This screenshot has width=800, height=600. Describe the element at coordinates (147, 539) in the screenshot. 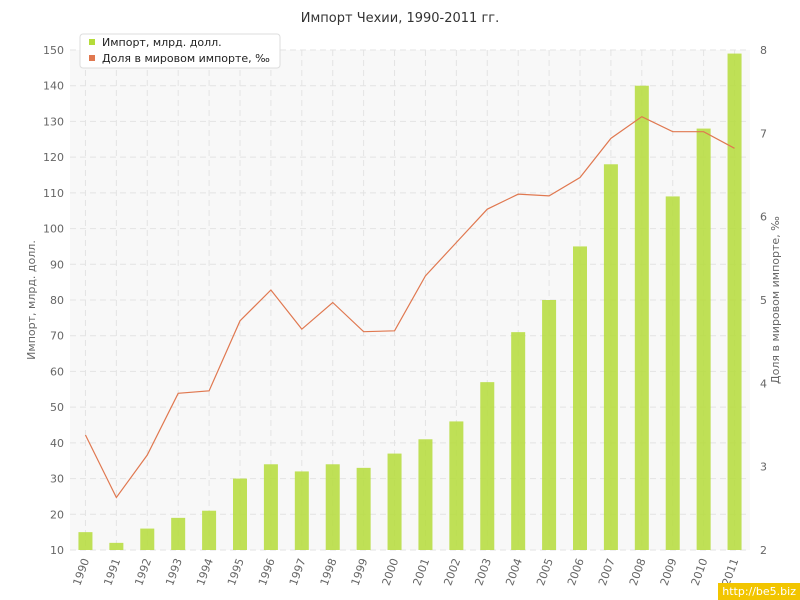

I see `bar-1992` at that location.